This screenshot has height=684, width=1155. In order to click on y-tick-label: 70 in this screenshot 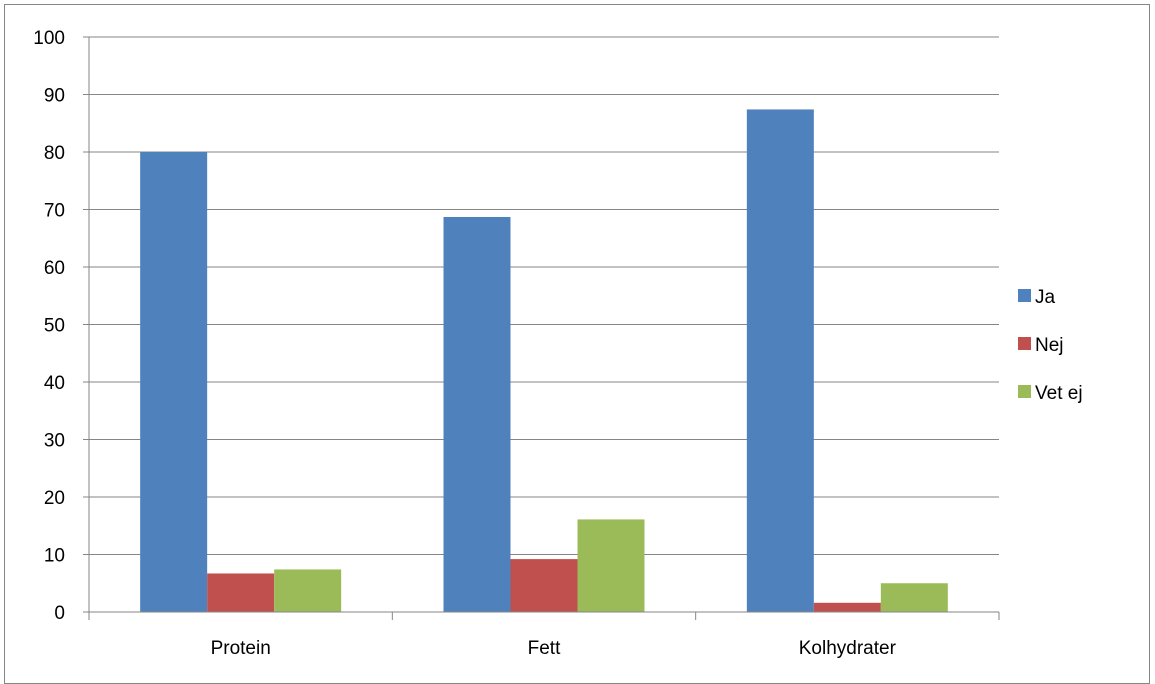, I will do `click(54, 211)`.